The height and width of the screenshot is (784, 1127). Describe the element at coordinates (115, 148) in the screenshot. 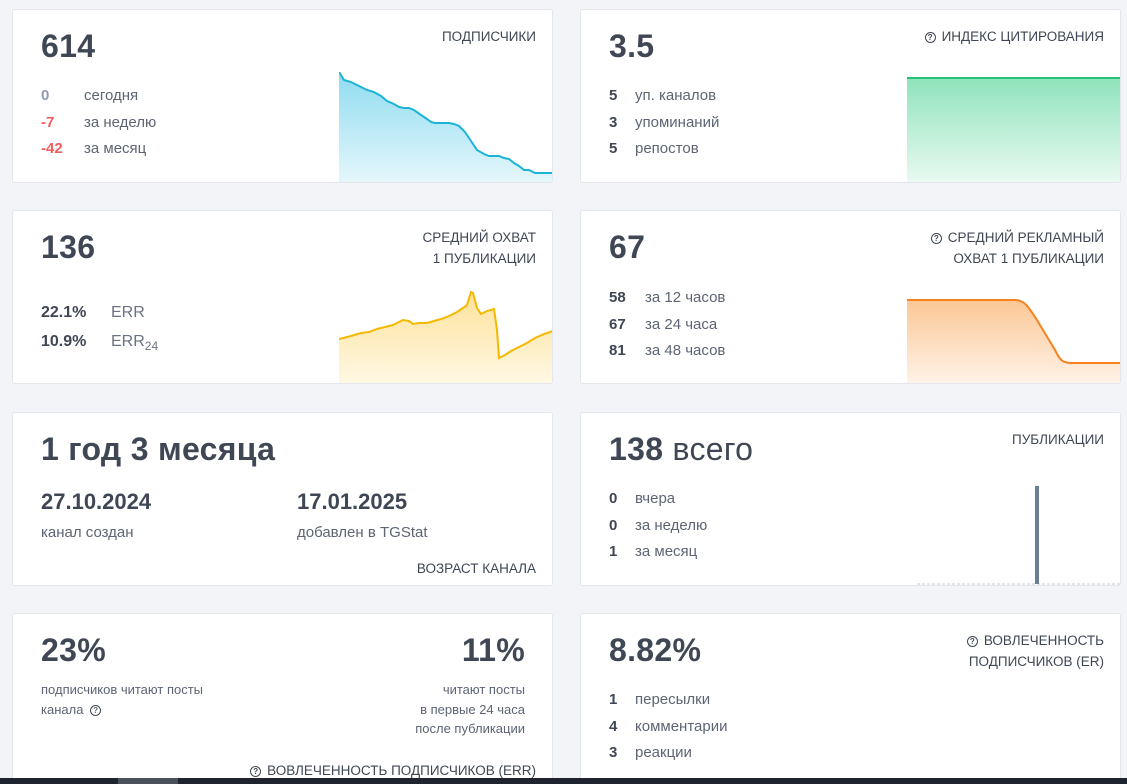

I see `stat-month-label: за месяц` at that location.